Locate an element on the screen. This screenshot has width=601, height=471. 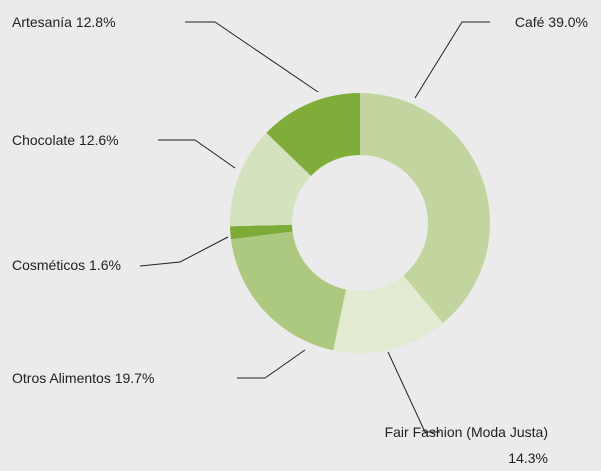
slice-label: Otros Alimentos 19.7% is located at coordinates (83, 378).